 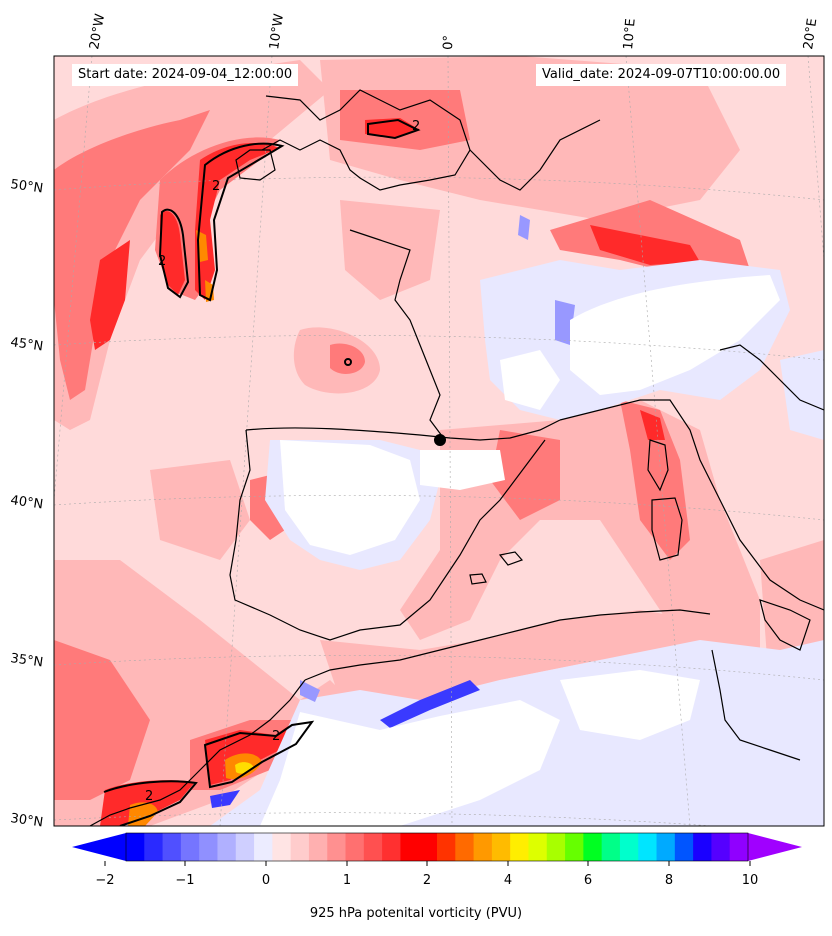 What do you see at coordinates (427, 880) in the screenshot?
I see `colorbar-tick-label: 2` at bounding box center [427, 880].